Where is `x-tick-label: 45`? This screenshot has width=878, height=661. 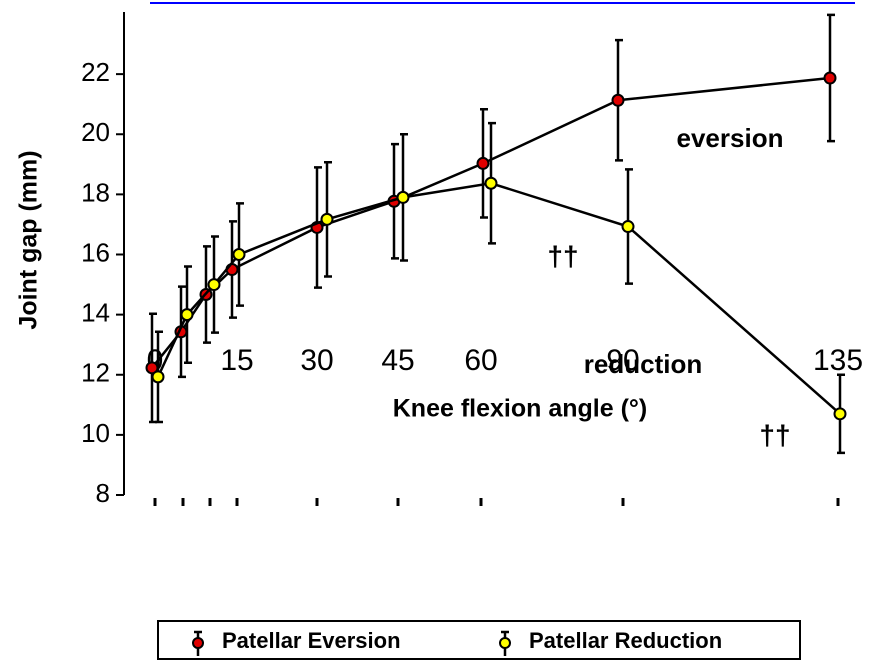
x-tick-label: 45 is located at coordinates (397, 360).